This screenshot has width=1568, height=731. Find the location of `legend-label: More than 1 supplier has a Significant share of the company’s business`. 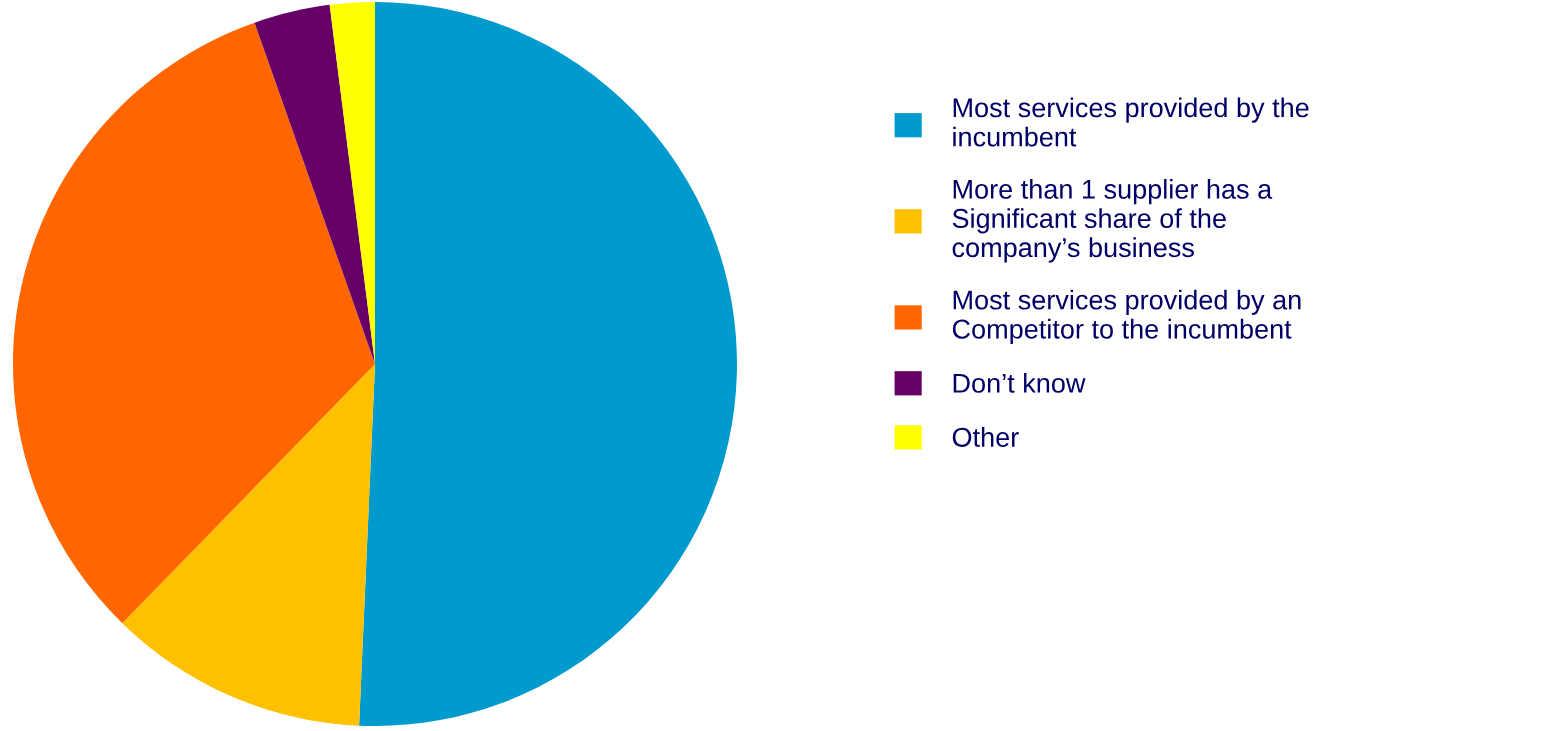

legend-label: More than 1 supplier has a Significant share of the company’s business is located at coordinates (1112, 220).